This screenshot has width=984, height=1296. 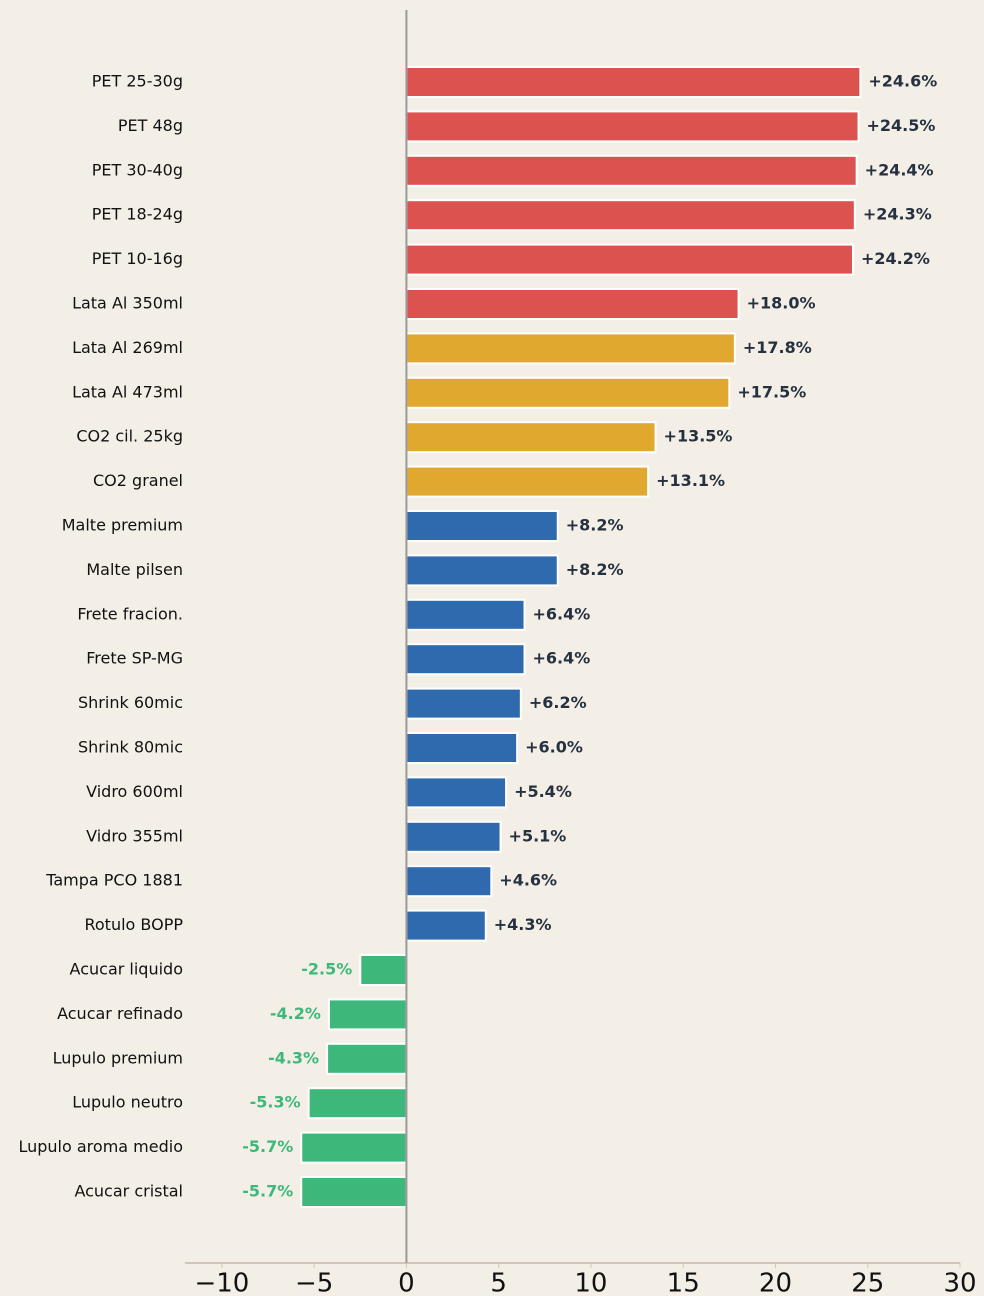 I want to click on y-tick-label: Shrink 60mic, so click(x=130, y=702).